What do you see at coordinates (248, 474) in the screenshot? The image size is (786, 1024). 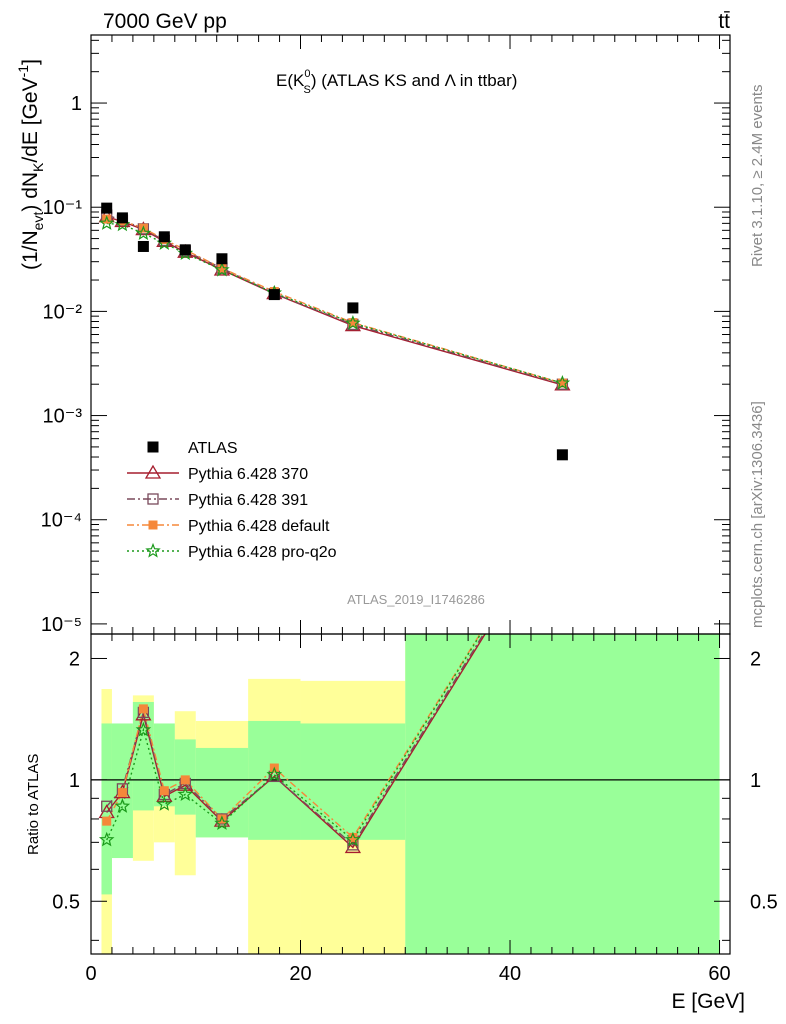 I see `legend-label-1: Pythia 6.428 370` at bounding box center [248, 474].